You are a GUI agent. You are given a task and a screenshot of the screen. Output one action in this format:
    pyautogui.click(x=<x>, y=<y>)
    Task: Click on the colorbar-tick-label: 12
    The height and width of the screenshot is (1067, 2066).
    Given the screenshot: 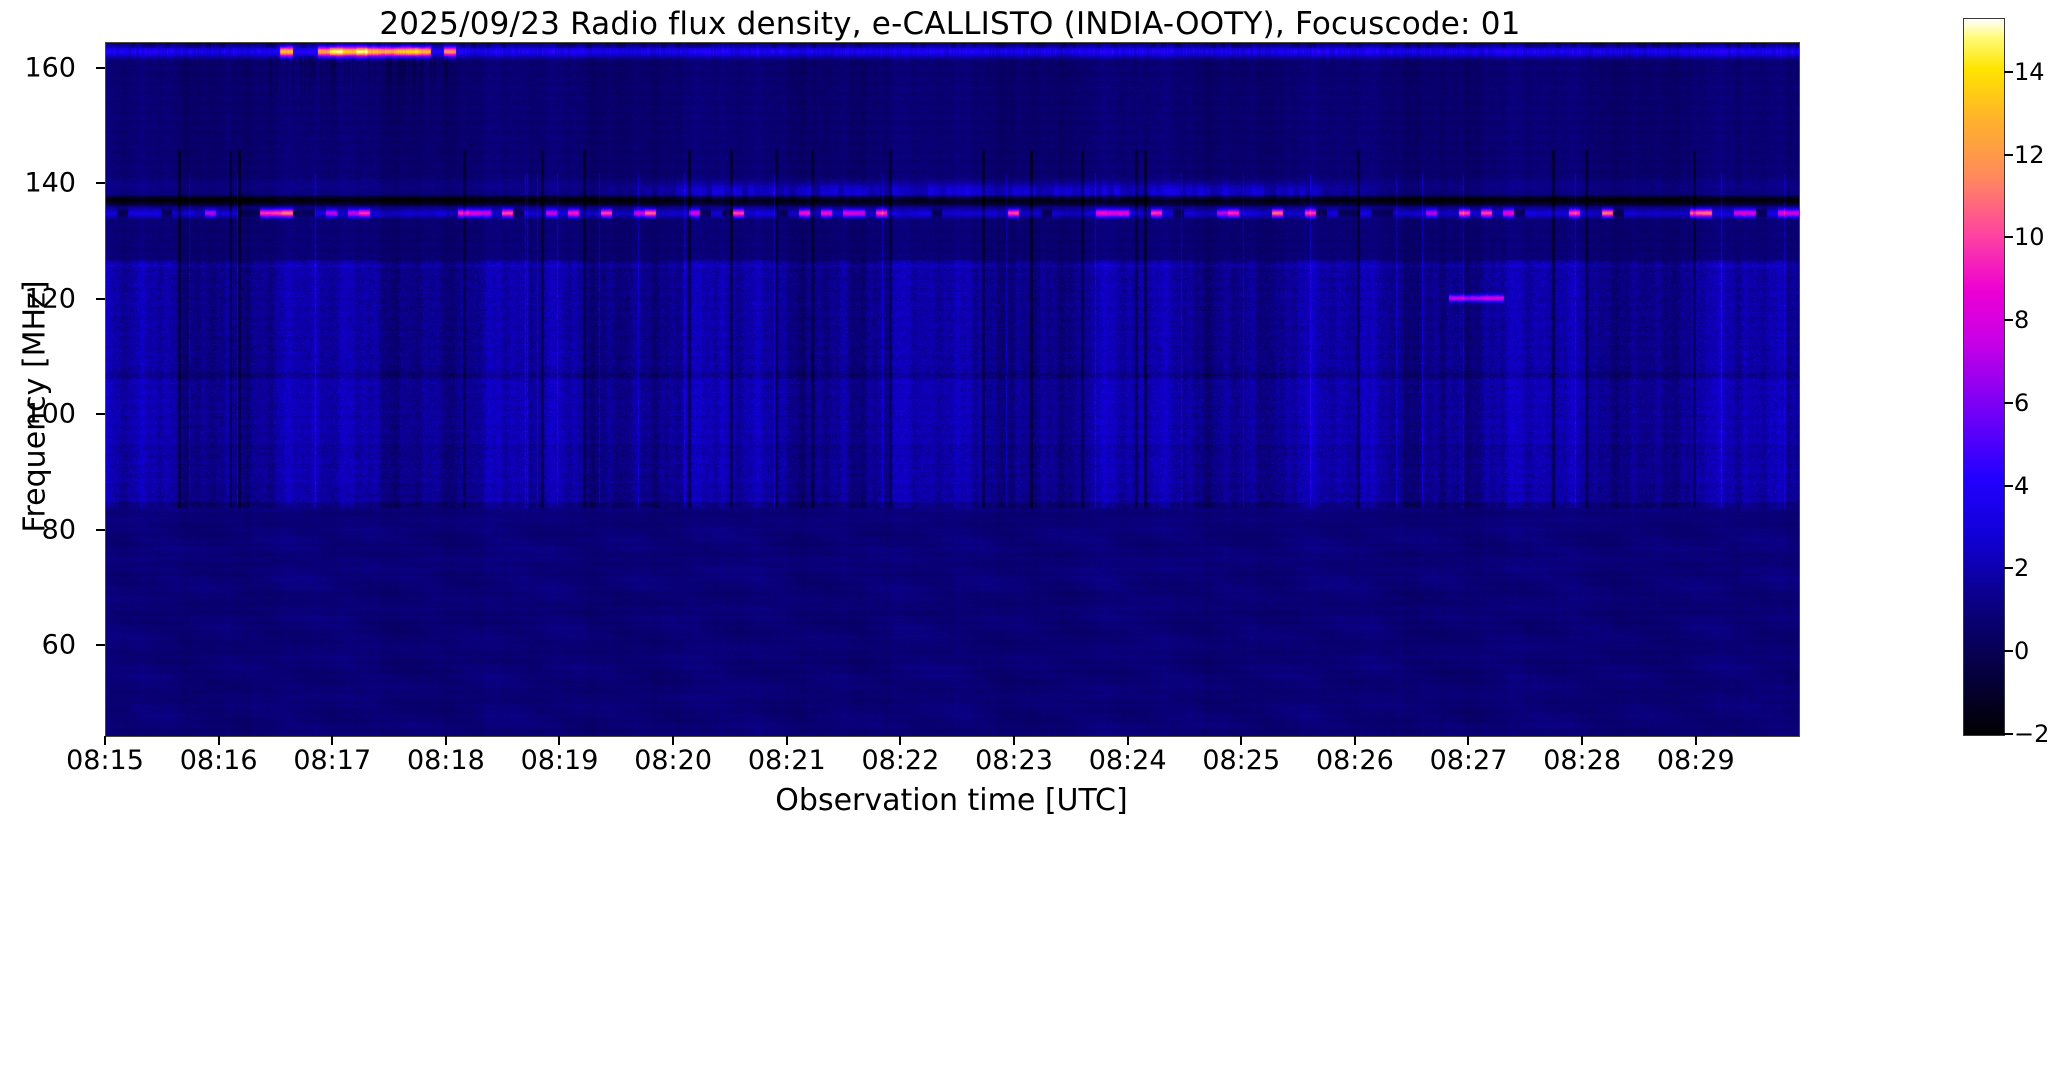 What is the action you would take?
    pyautogui.click(x=2029, y=154)
    